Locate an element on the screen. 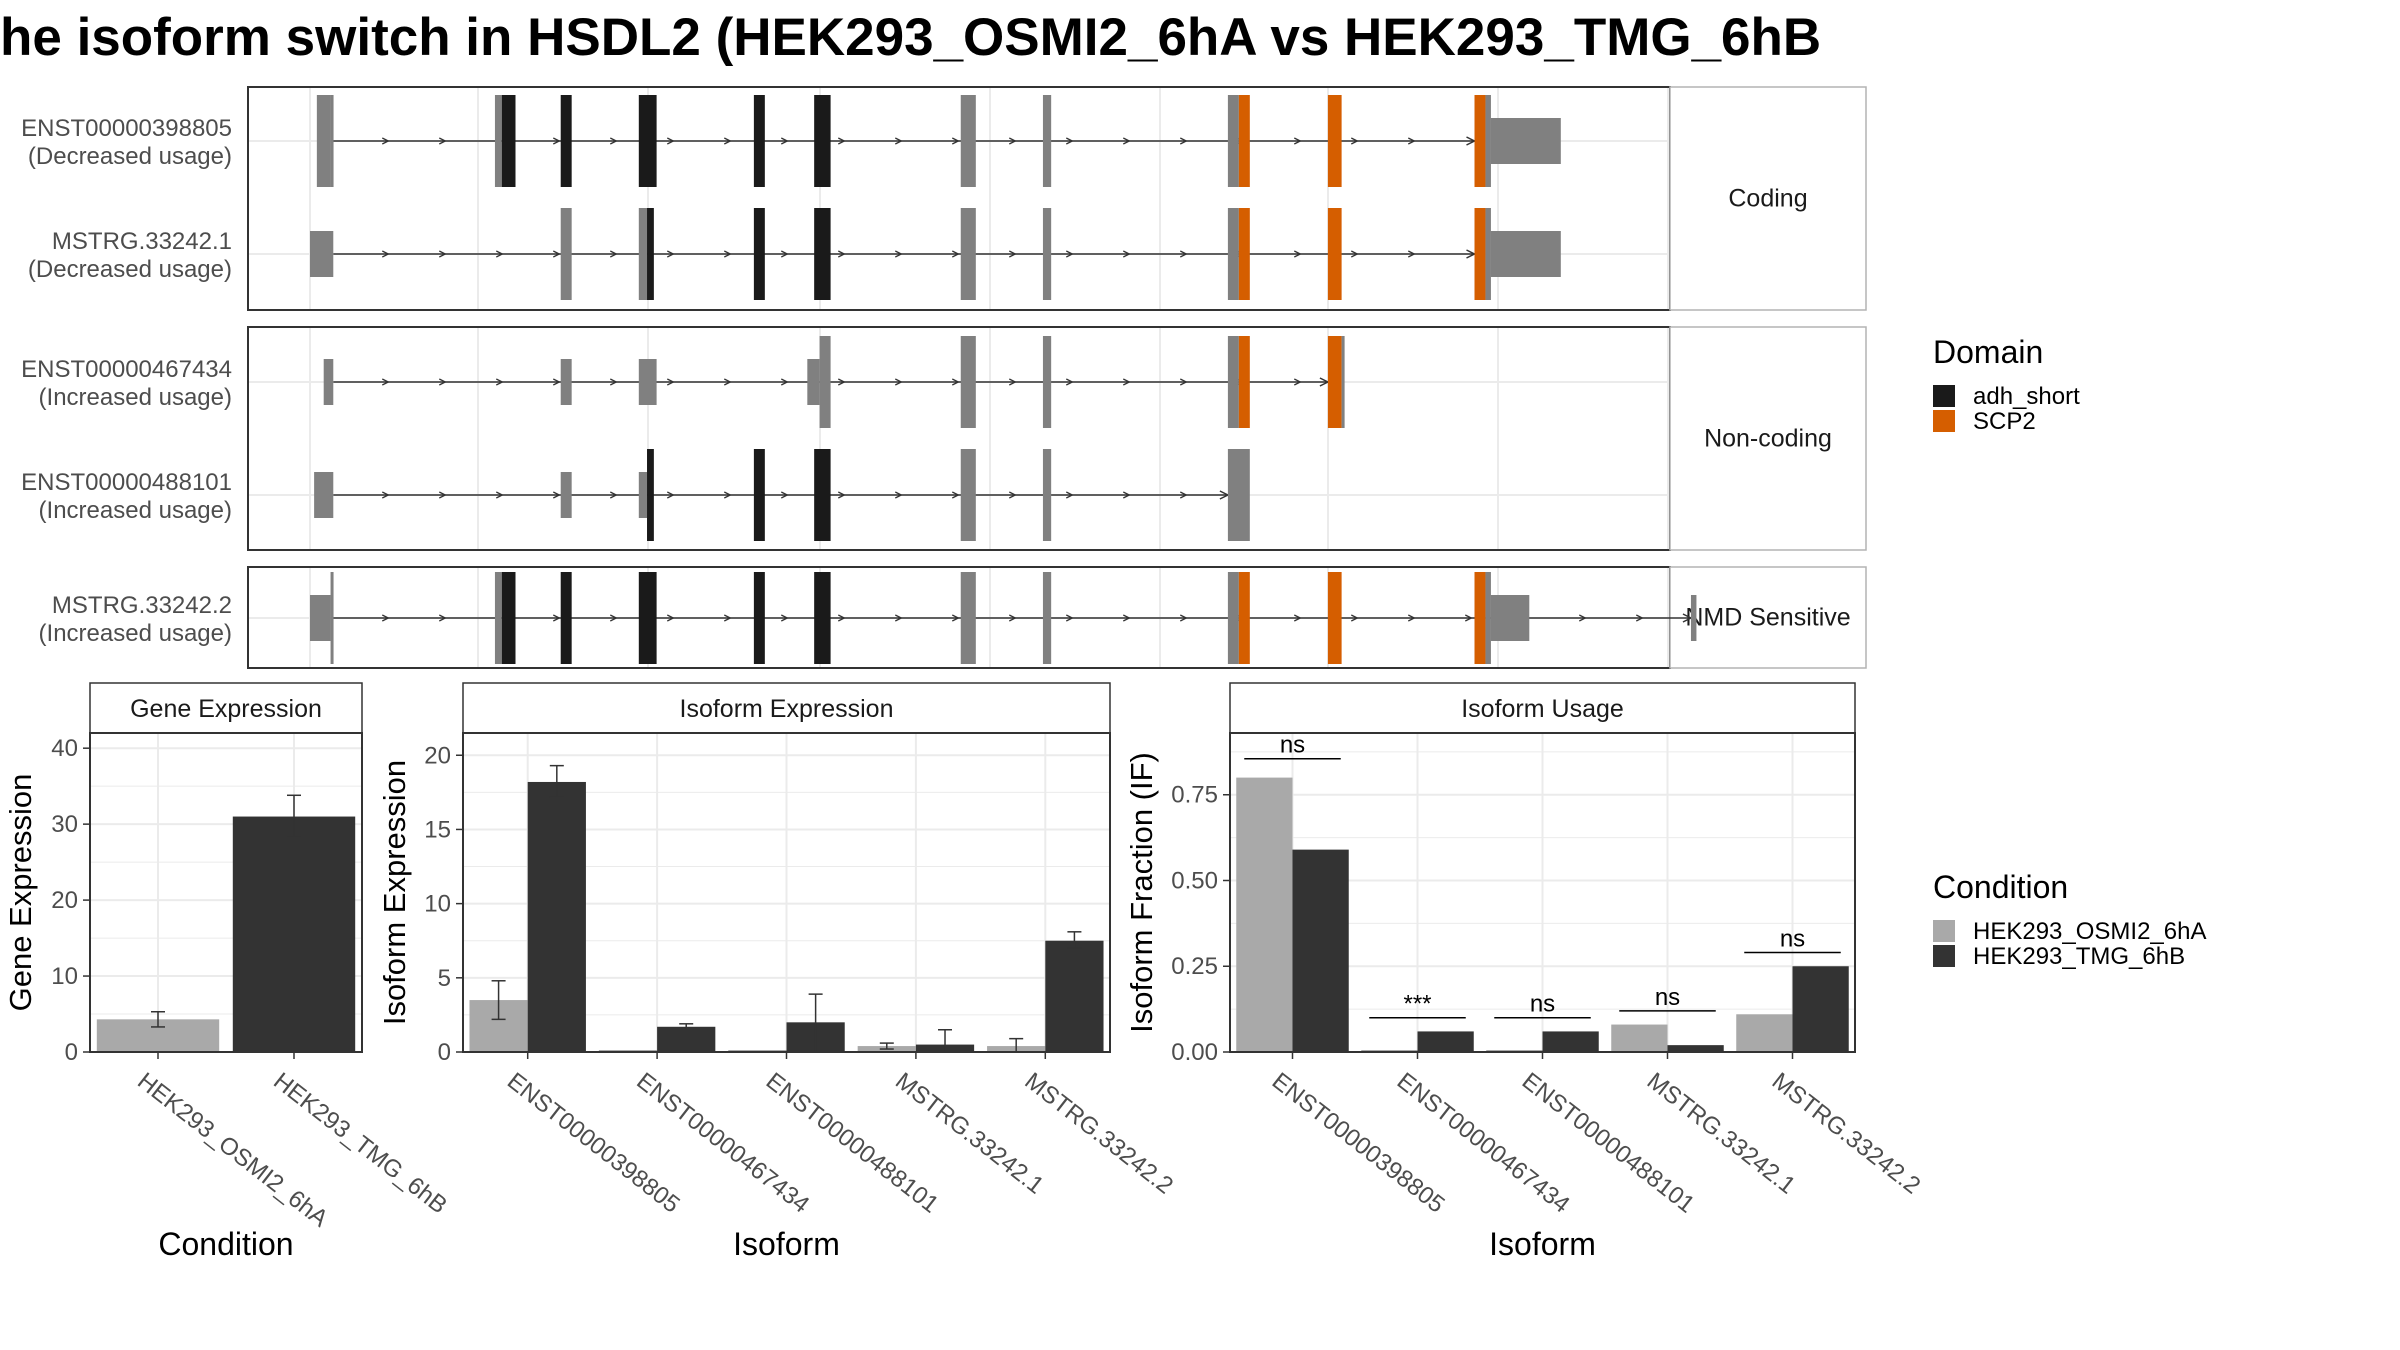  y-axis-label: Isoform Fraction (IF) is located at coordinates (1141, 892).